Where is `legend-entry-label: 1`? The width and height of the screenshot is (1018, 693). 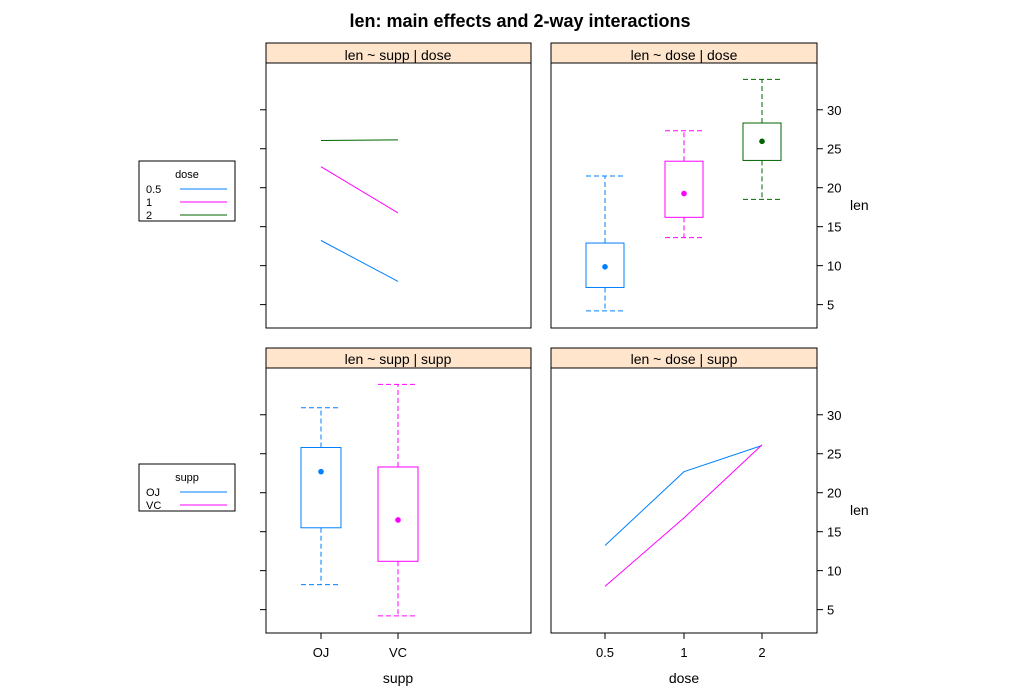
legend-entry-label: 1 is located at coordinates (149, 203).